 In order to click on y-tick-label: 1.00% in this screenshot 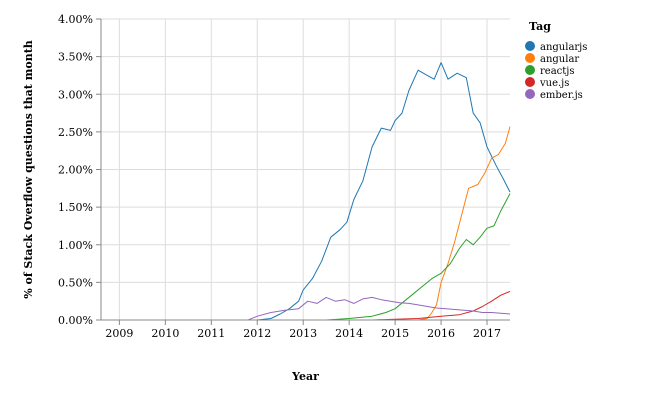, I will do `click(75, 245)`.